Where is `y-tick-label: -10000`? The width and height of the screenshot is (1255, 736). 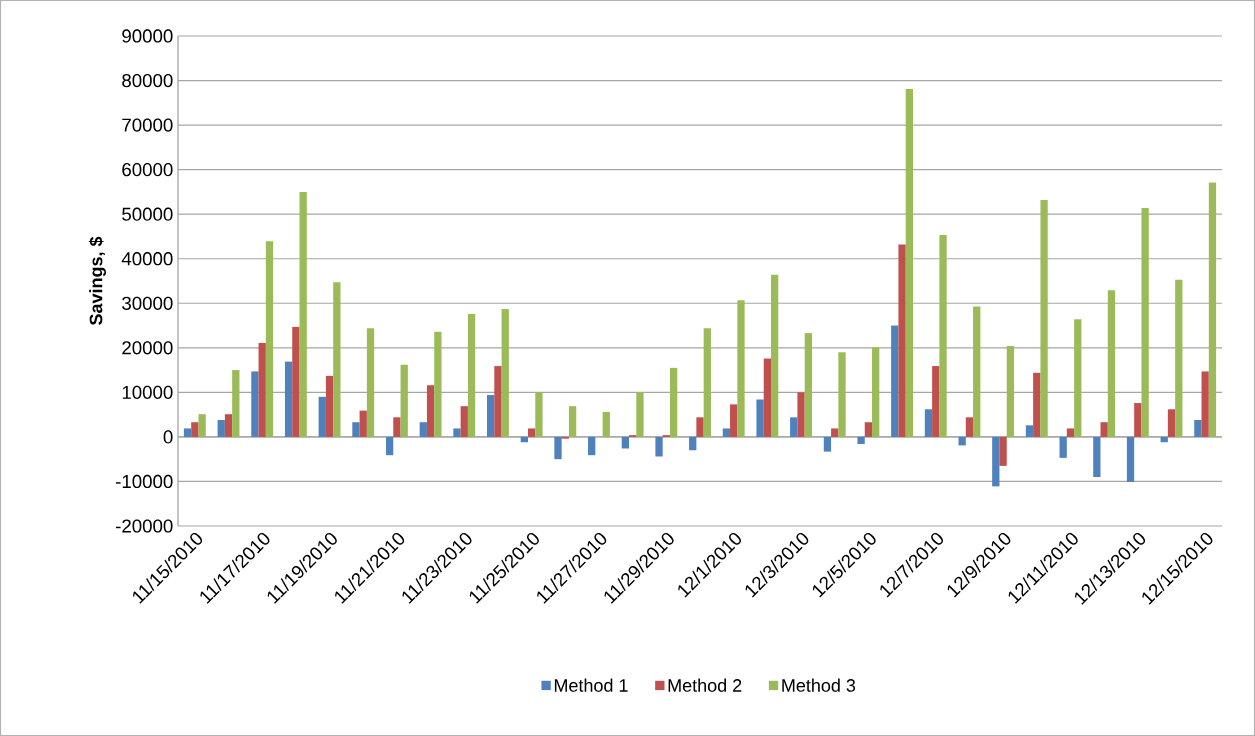 y-tick-label: -10000 is located at coordinates (144, 481).